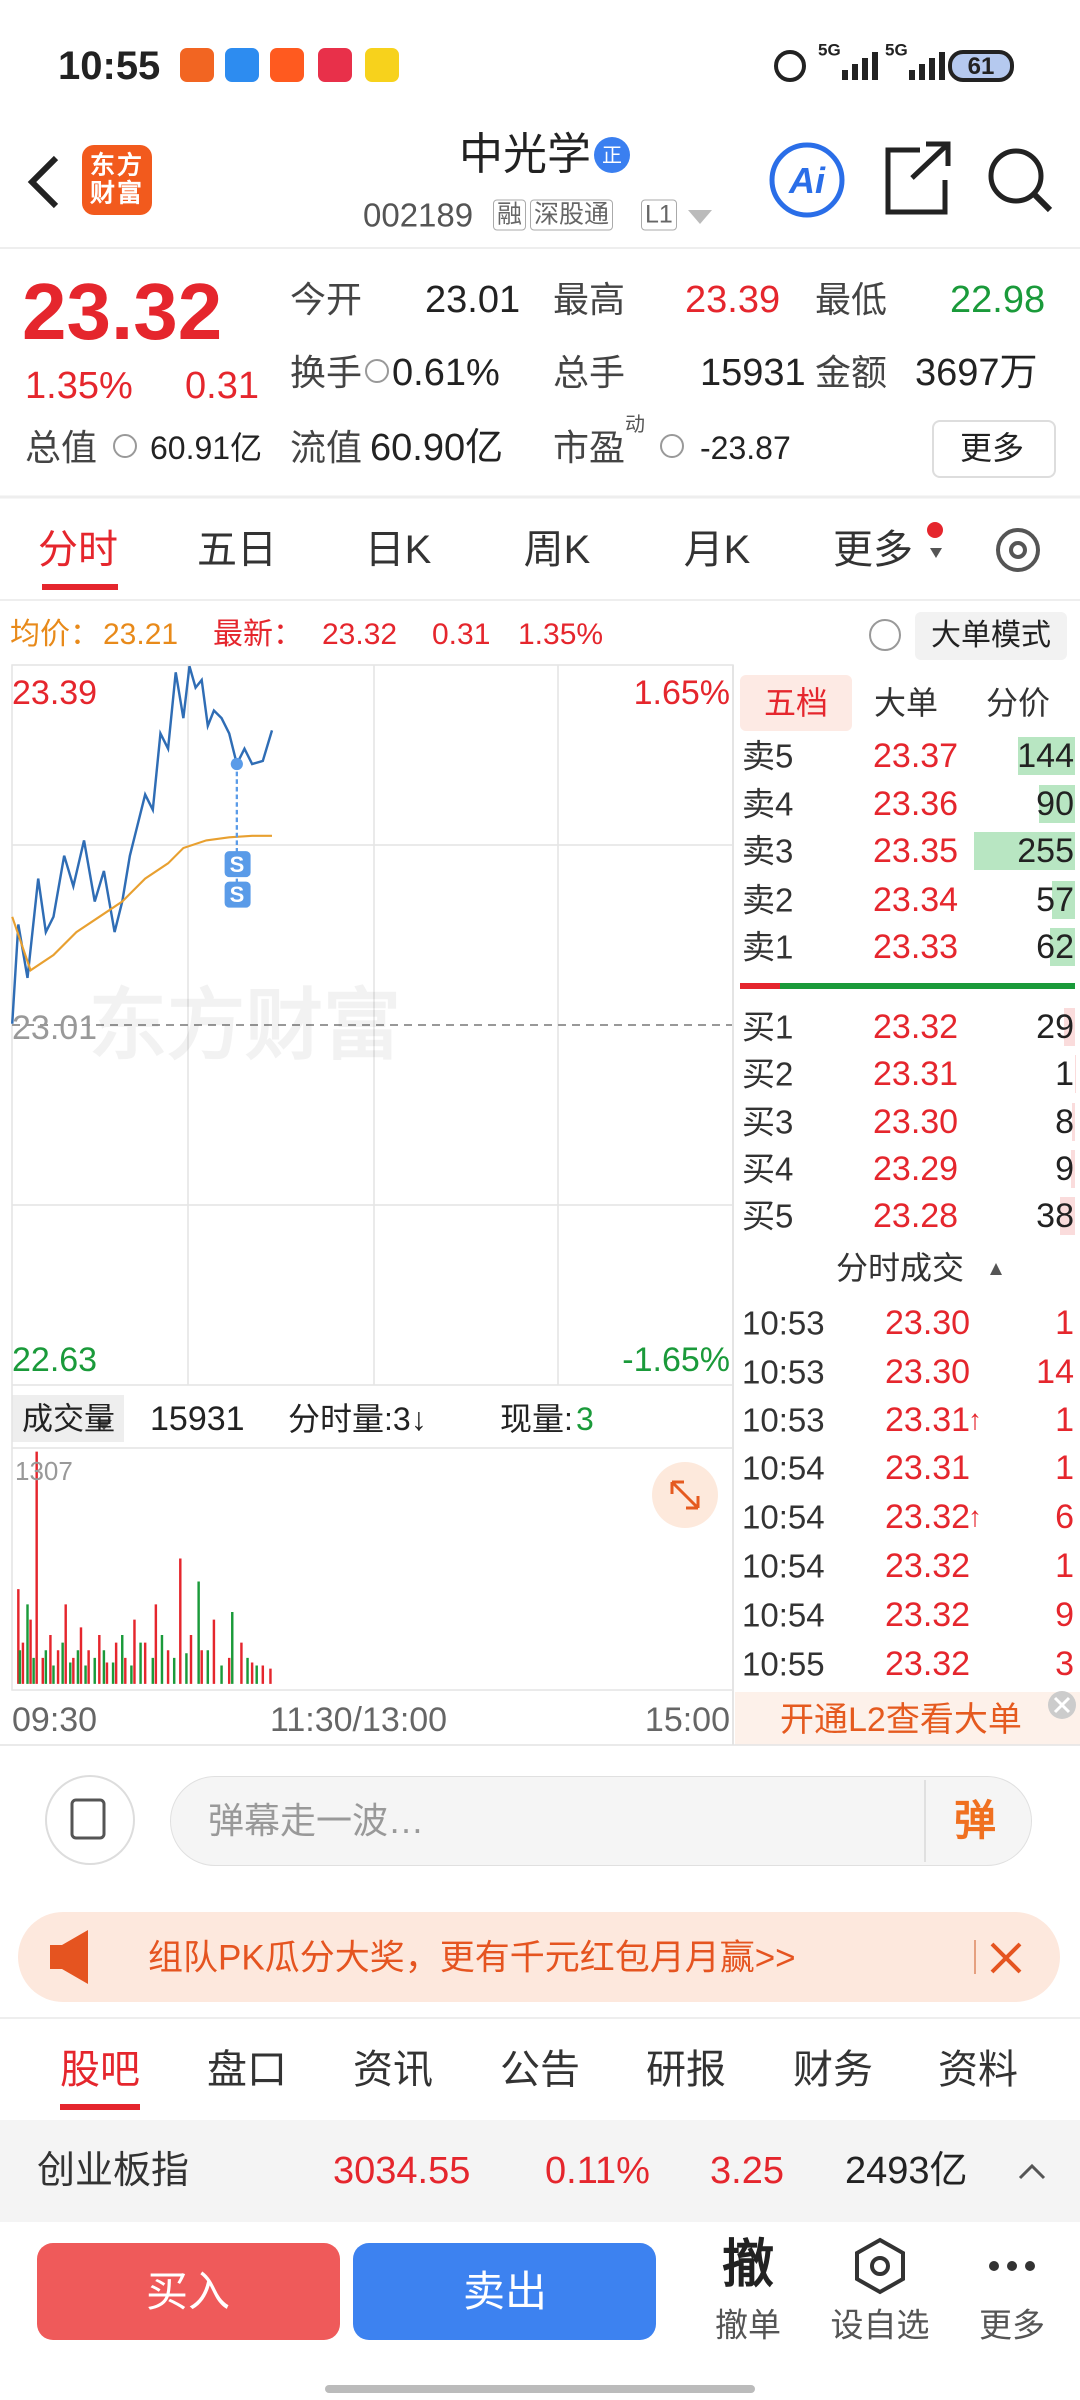  Describe the element at coordinates (601, 1821) in the screenshot. I see `comment-input` at that location.